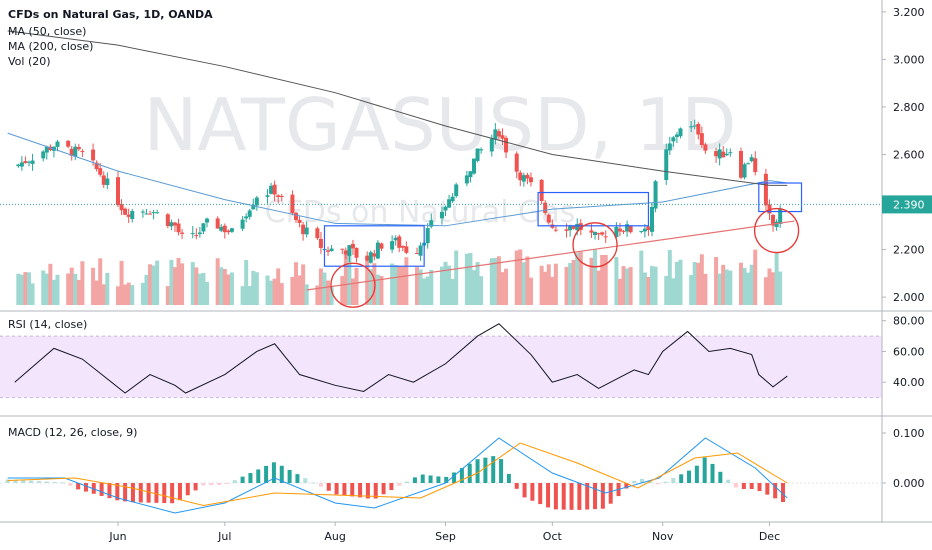 The width and height of the screenshot is (932, 550). What do you see at coordinates (439, 125) in the screenshot?
I see `watermark-symbol: NATGASUSD, 1D` at bounding box center [439, 125].